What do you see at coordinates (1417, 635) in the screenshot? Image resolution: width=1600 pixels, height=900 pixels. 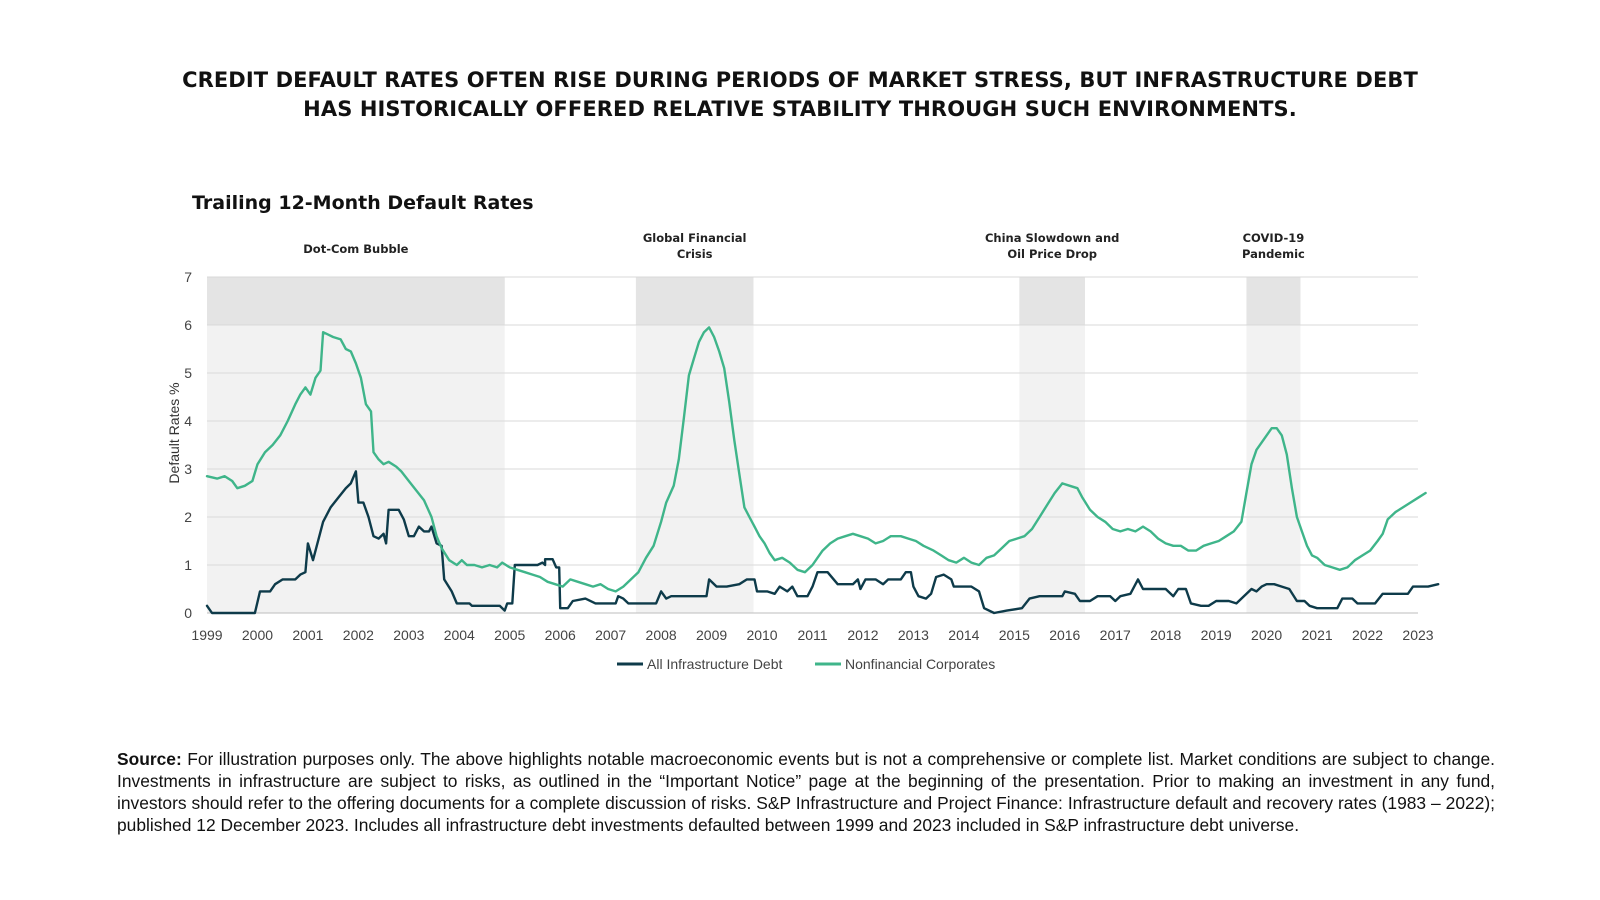 I see `x-tick-label-2023: 2023` at bounding box center [1417, 635].